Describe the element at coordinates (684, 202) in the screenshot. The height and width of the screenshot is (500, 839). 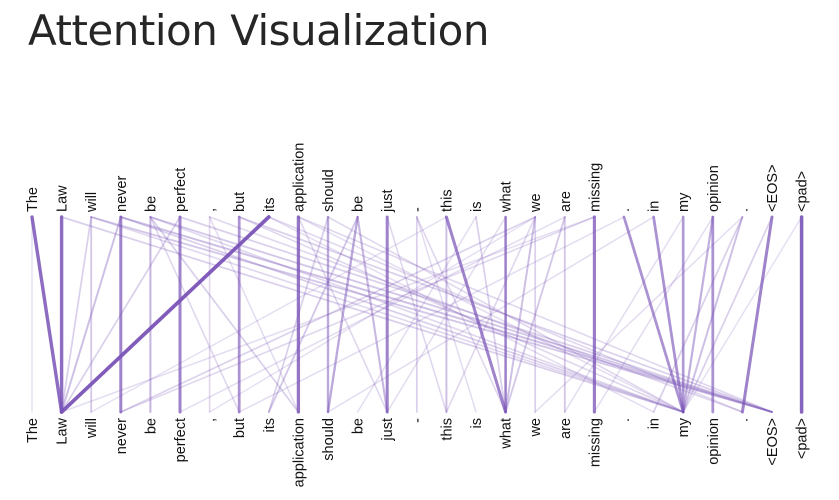
I see `top-token-22: my` at that location.